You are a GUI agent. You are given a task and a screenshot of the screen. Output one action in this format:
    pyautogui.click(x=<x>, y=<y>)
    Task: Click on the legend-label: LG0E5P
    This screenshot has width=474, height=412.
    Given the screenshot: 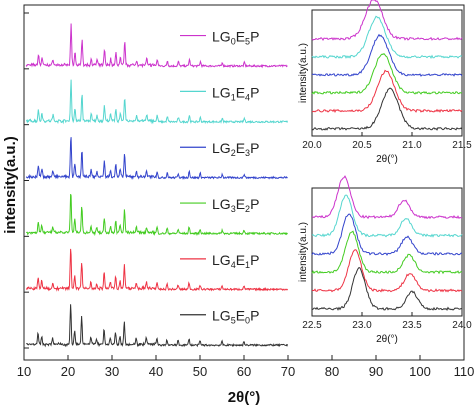 What is the action you would take?
    pyautogui.click(x=235, y=38)
    